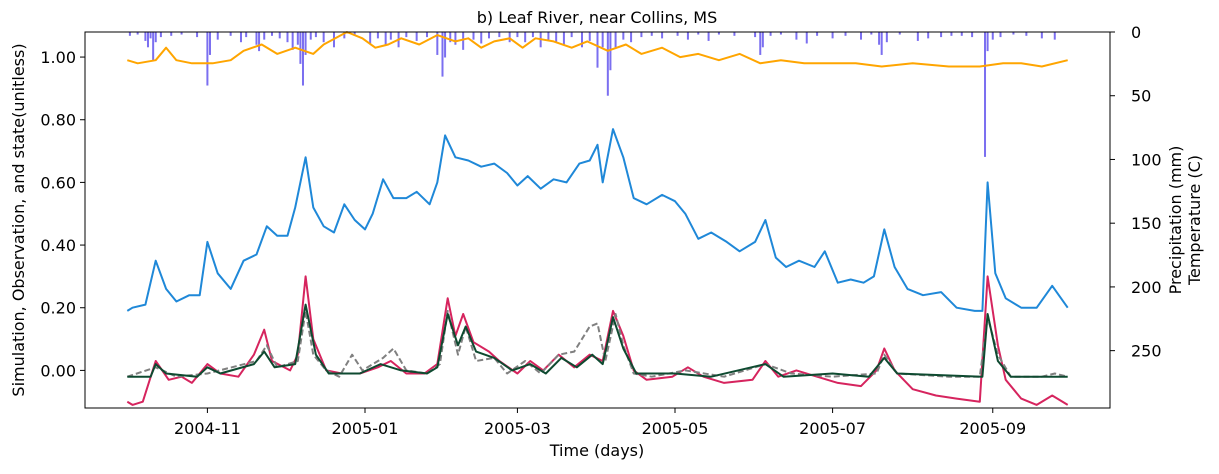 The height and width of the screenshot is (474, 1219). What do you see at coordinates (832, 428) in the screenshot?
I see `x-tick-label: 2005-07` at bounding box center [832, 428].